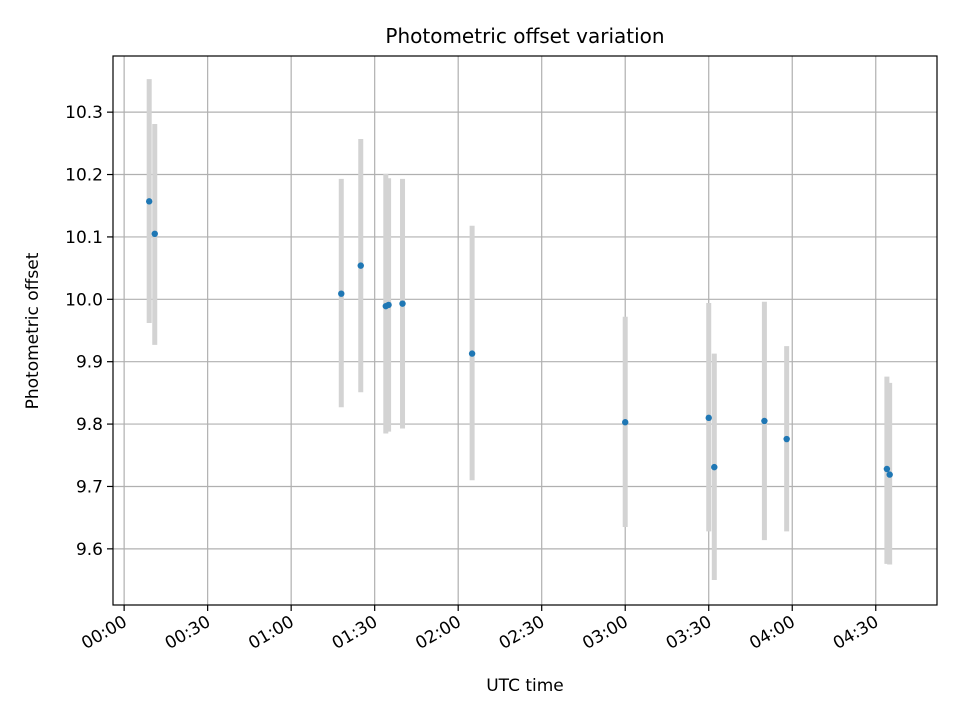 This screenshot has width=960, height=720. Describe the element at coordinates (84, 300) in the screenshot. I see `y-tick-label: 10.0` at that location.